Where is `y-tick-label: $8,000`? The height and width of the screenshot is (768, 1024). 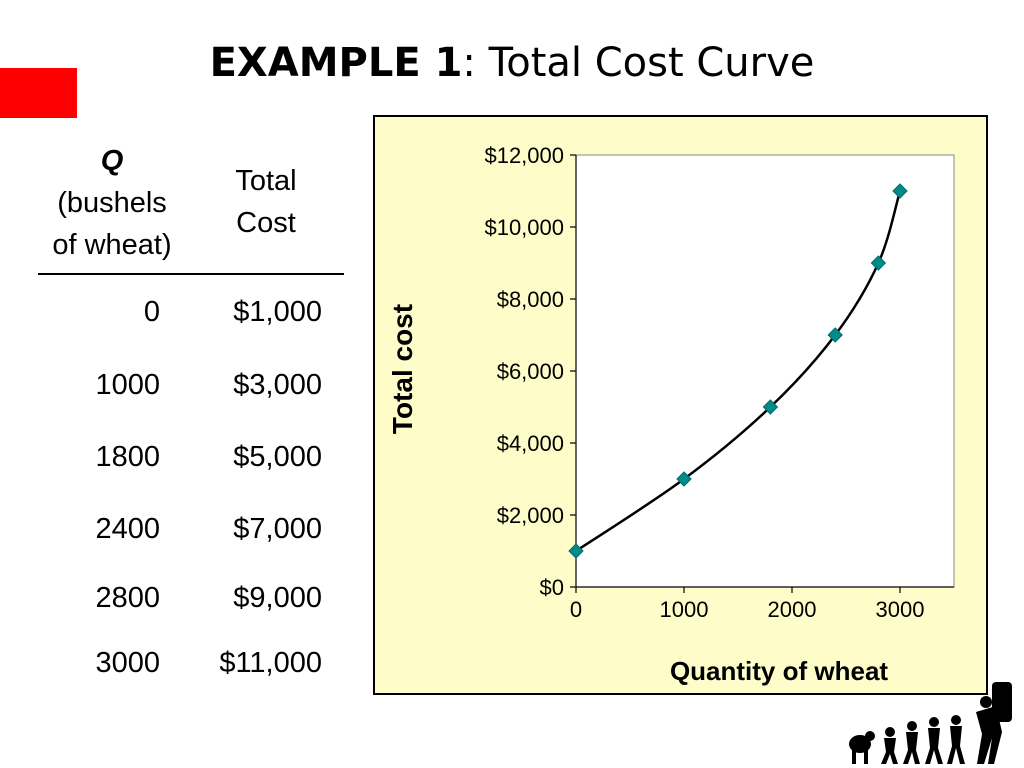 y-tick-label: $8,000 is located at coordinates (530, 299).